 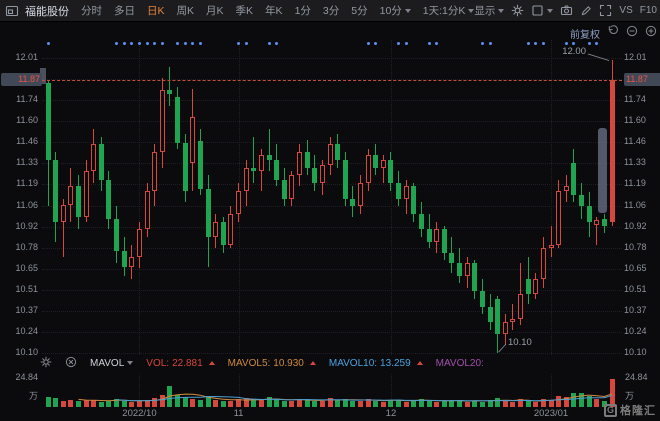 I want to click on price-tick-right: 11.06, so click(x=635, y=204).